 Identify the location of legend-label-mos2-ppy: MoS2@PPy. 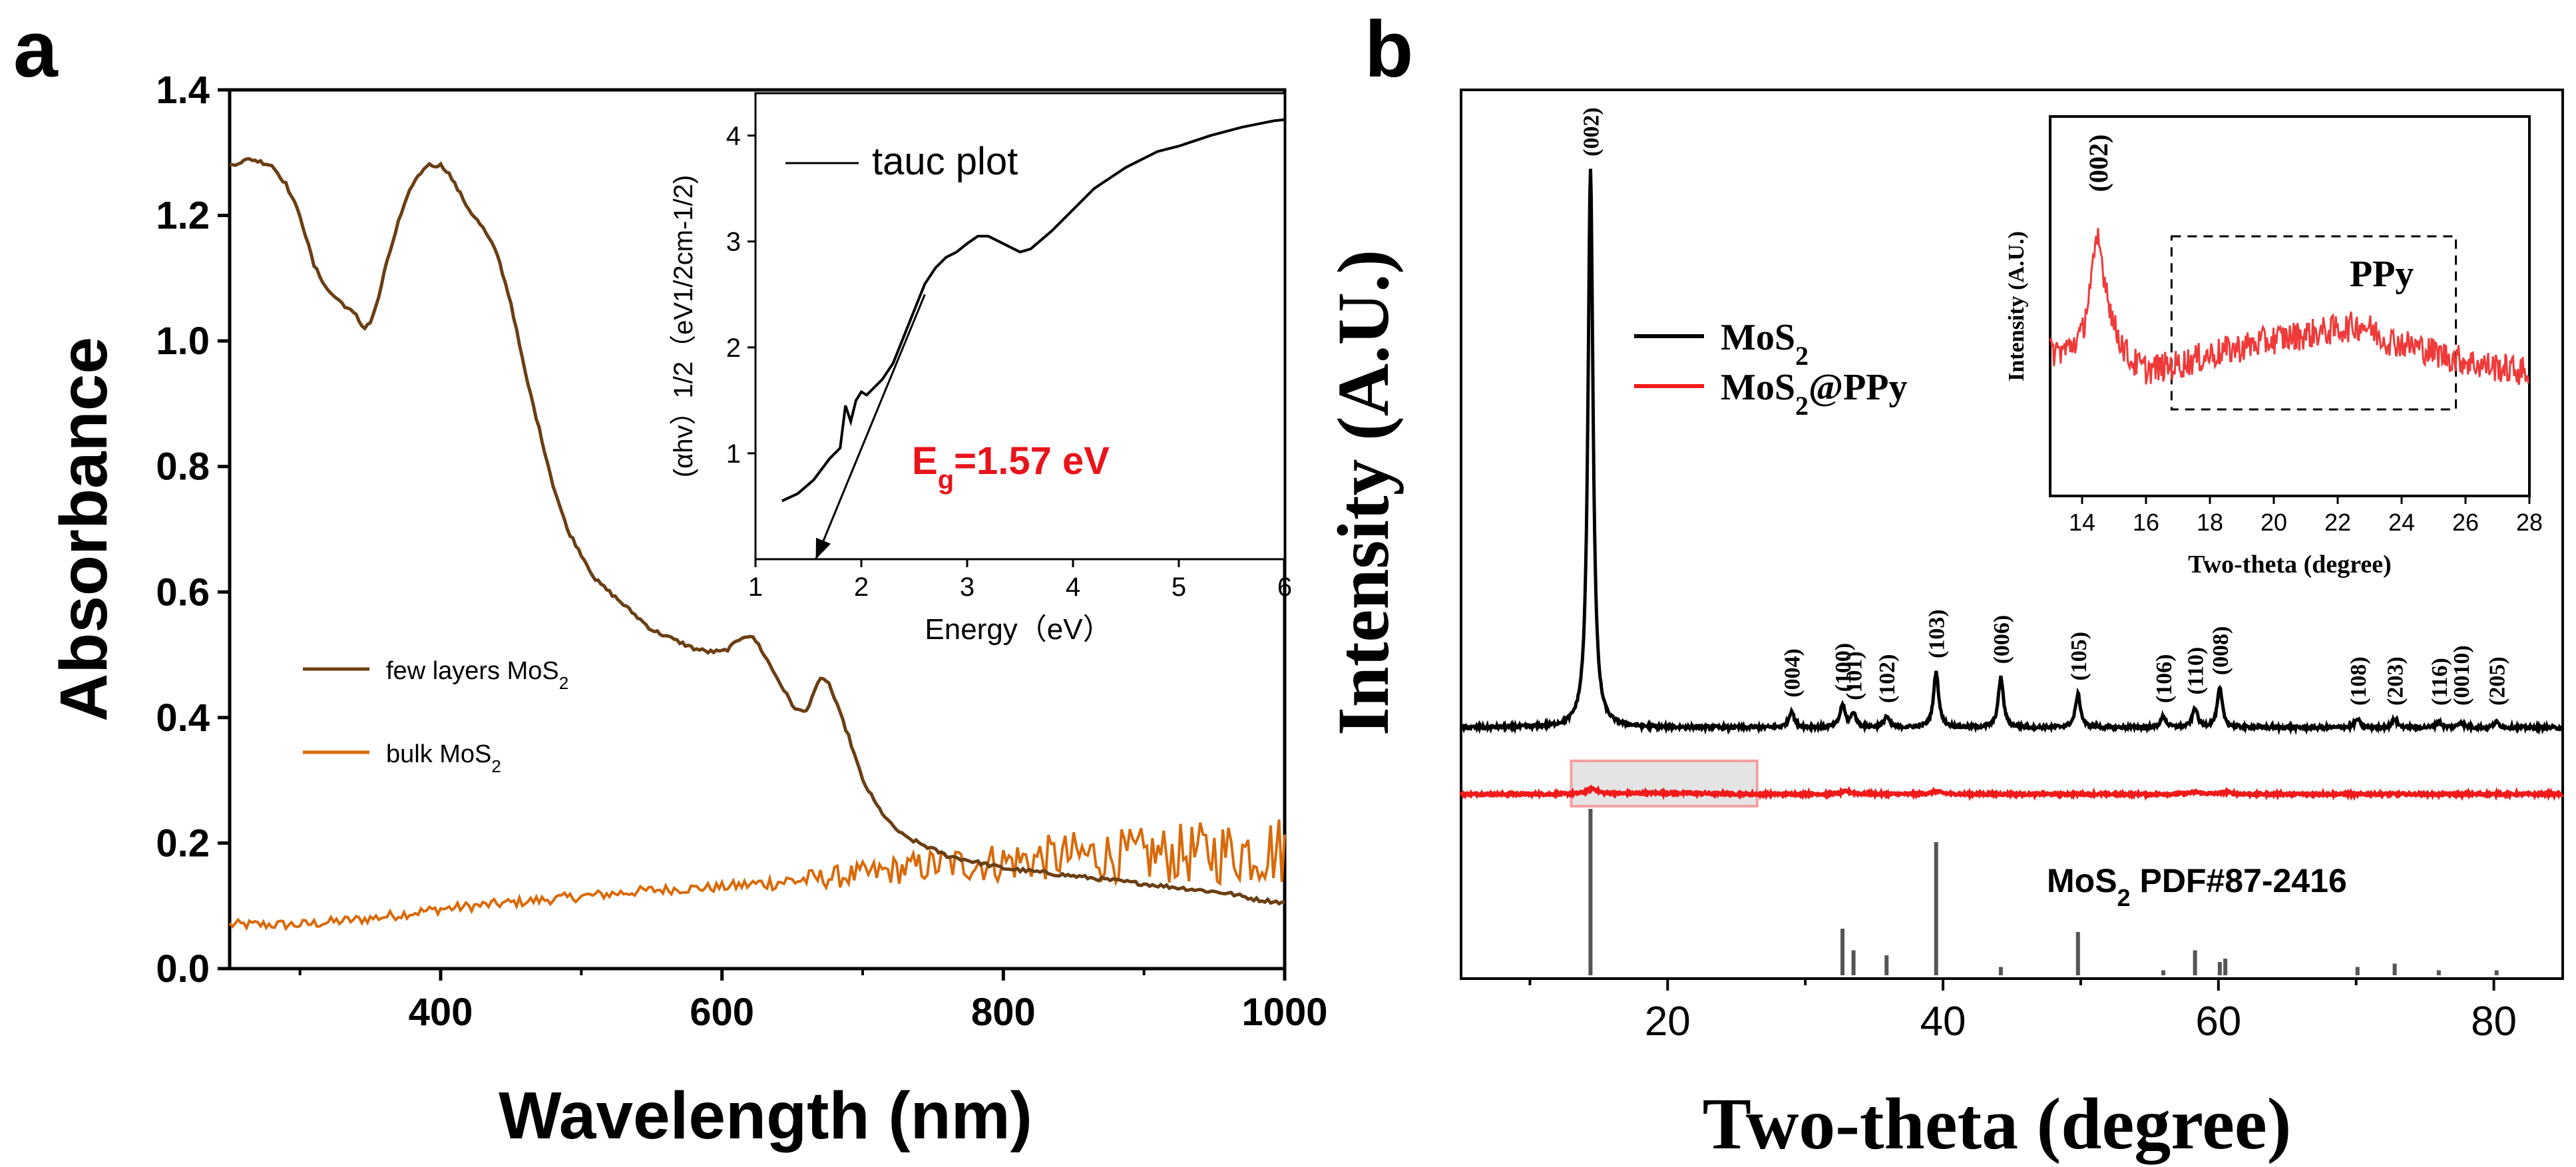
(1814, 394).